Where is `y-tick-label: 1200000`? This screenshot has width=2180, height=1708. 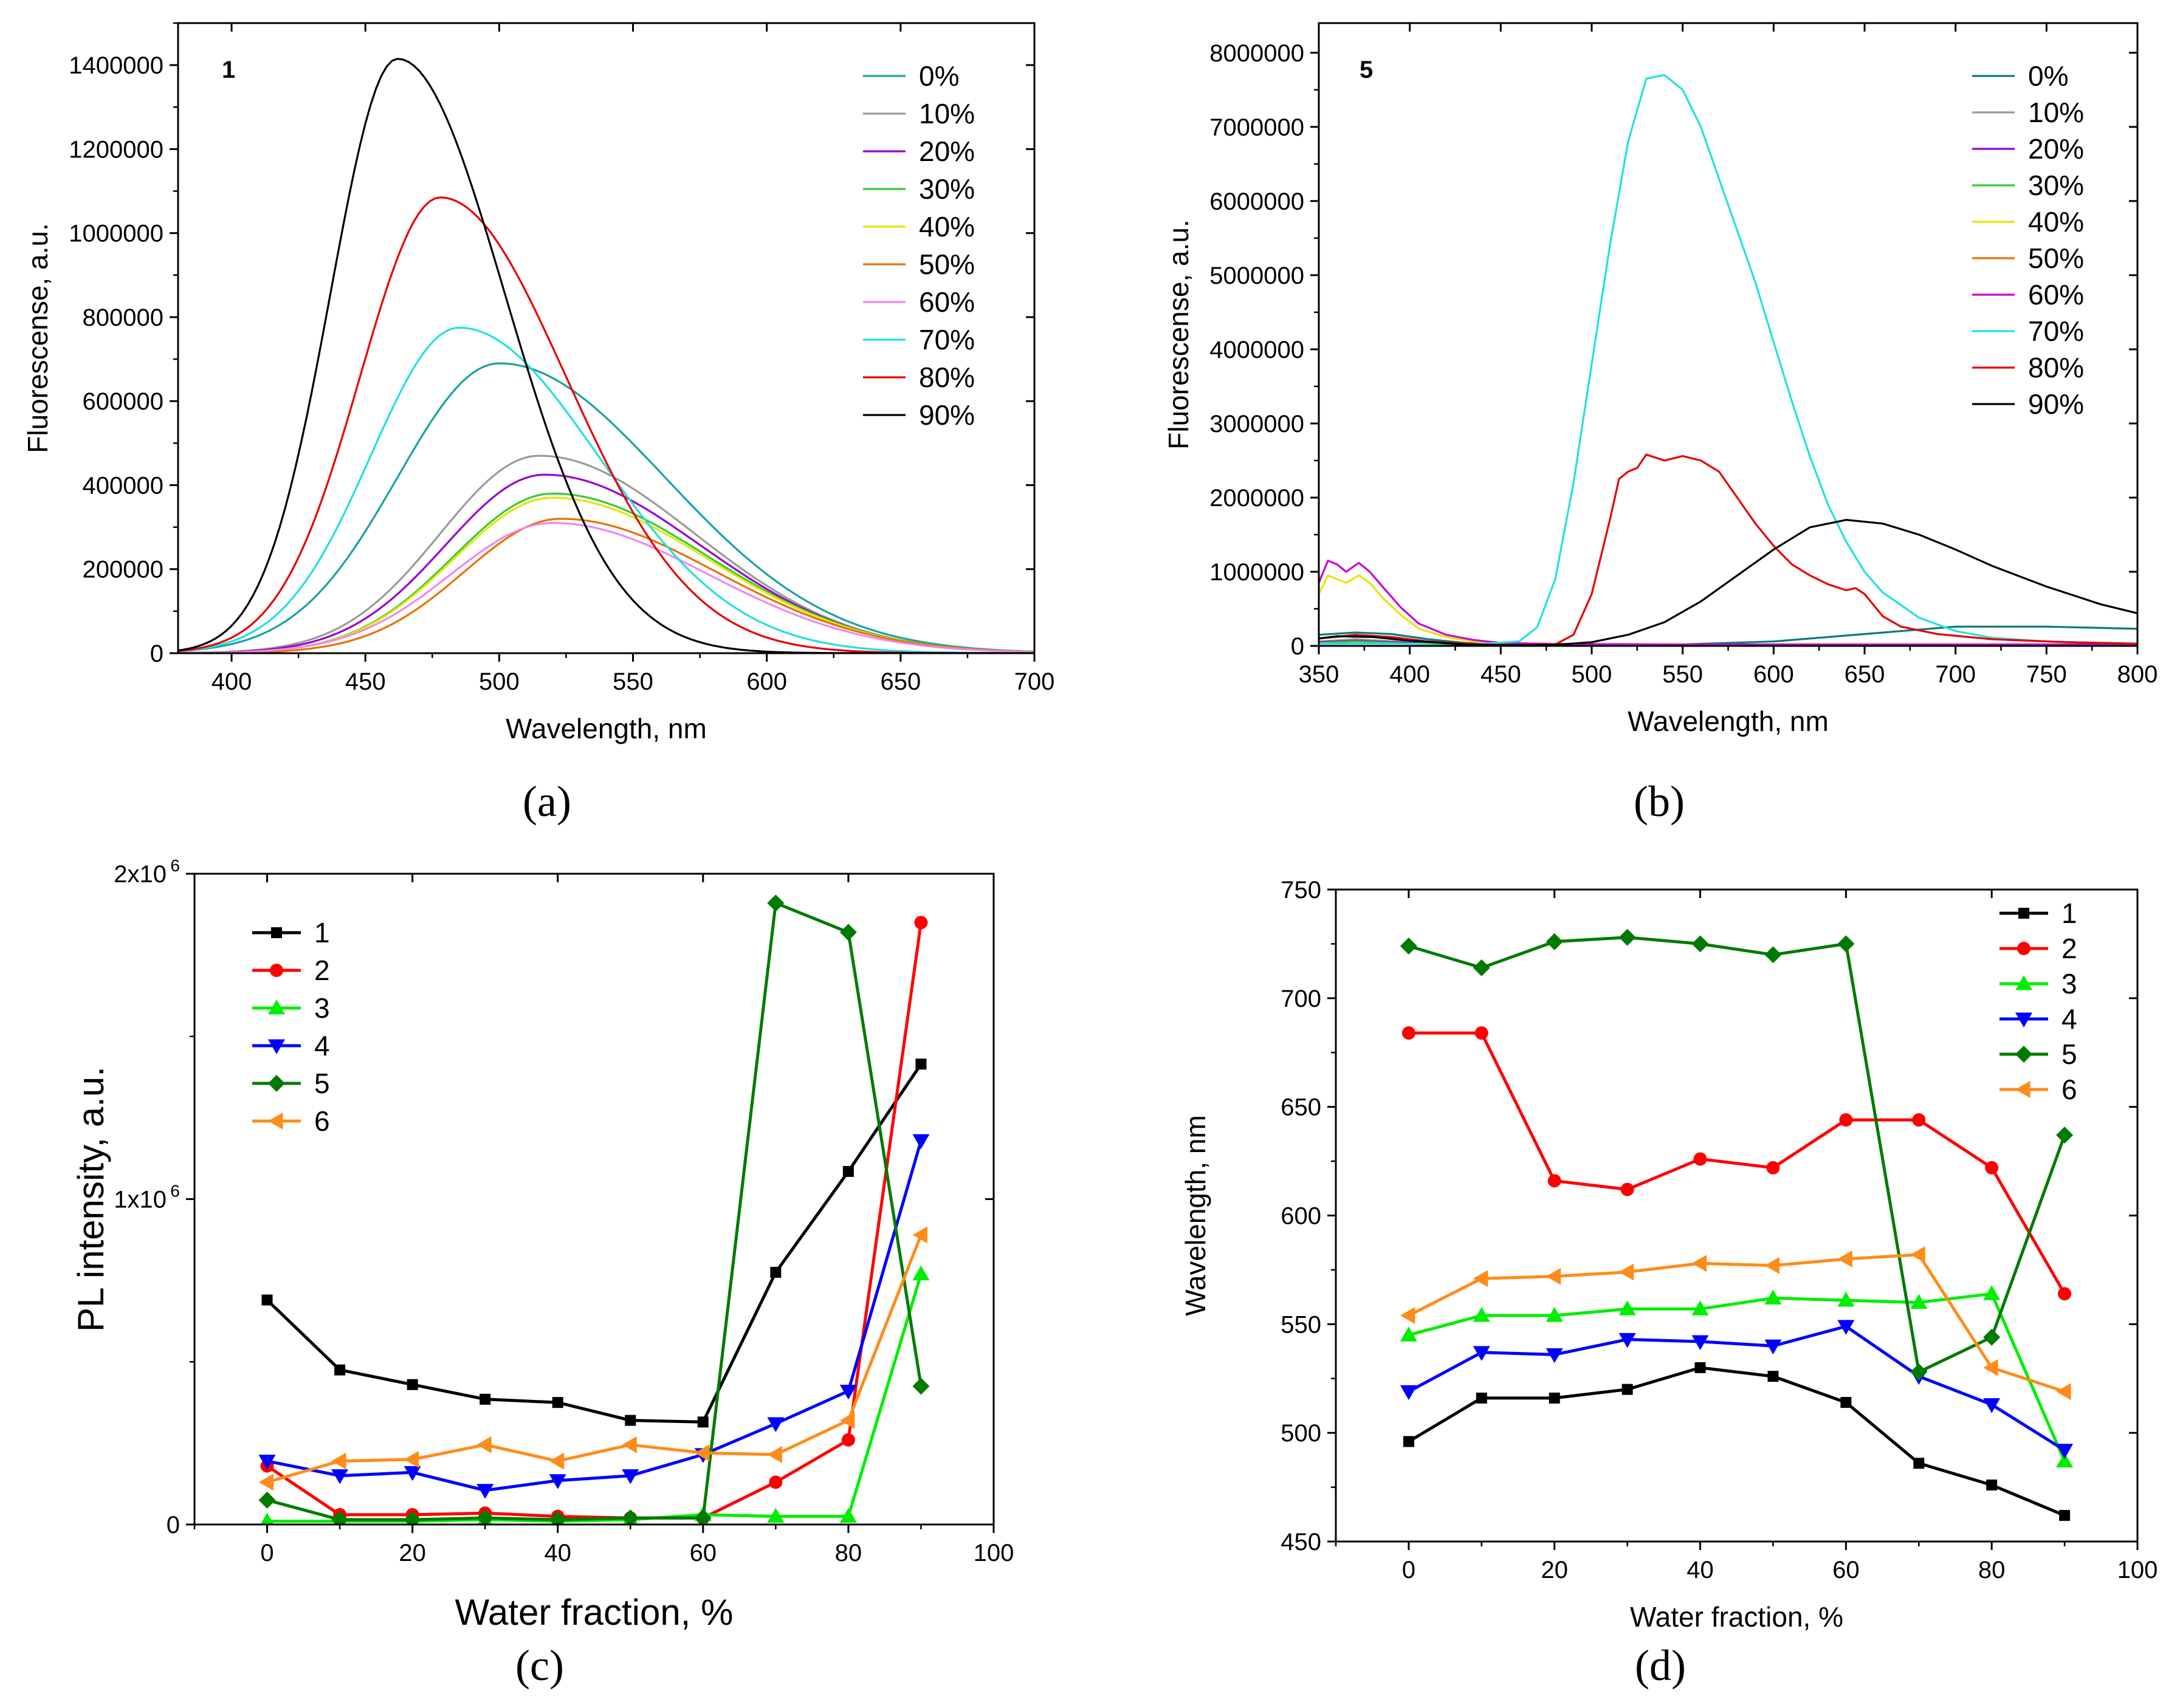
y-tick-label: 1200000 is located at coordinates (116, 149).